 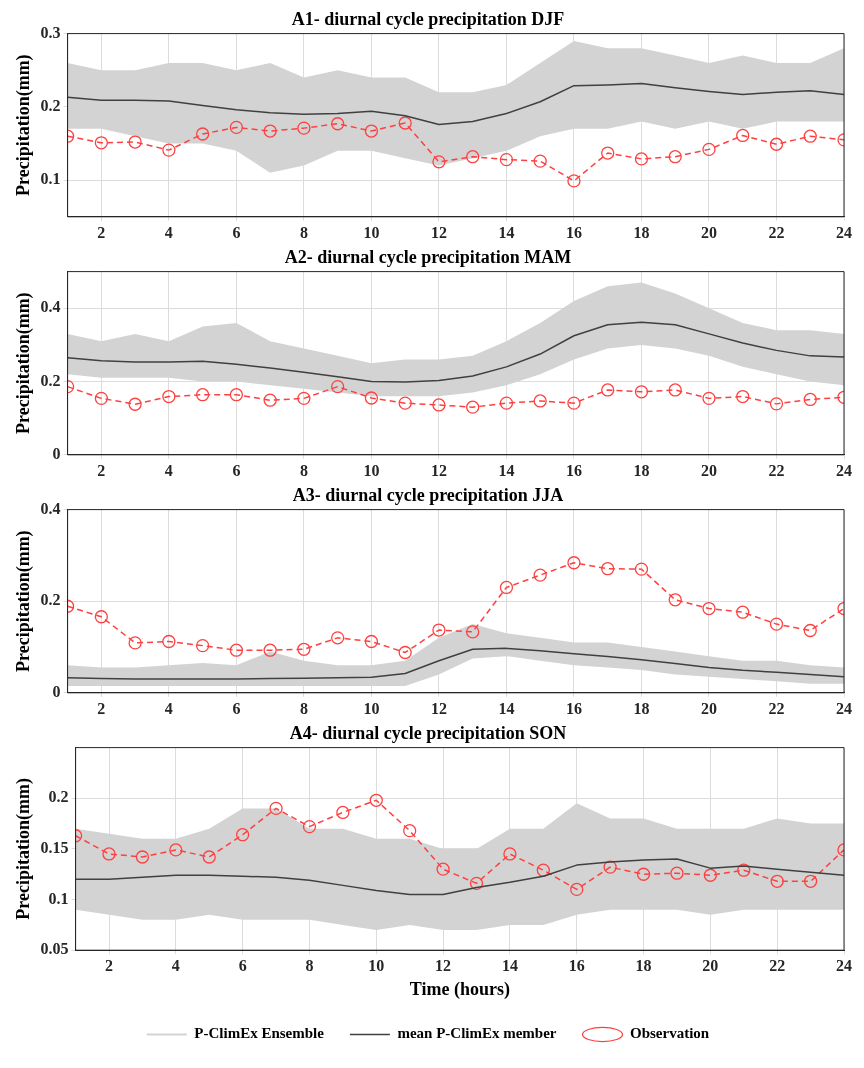 What do you see at coordinates (56, 691) in the screenshot?
I see `y-tick-label: 0` at bounding box center [56, 691].